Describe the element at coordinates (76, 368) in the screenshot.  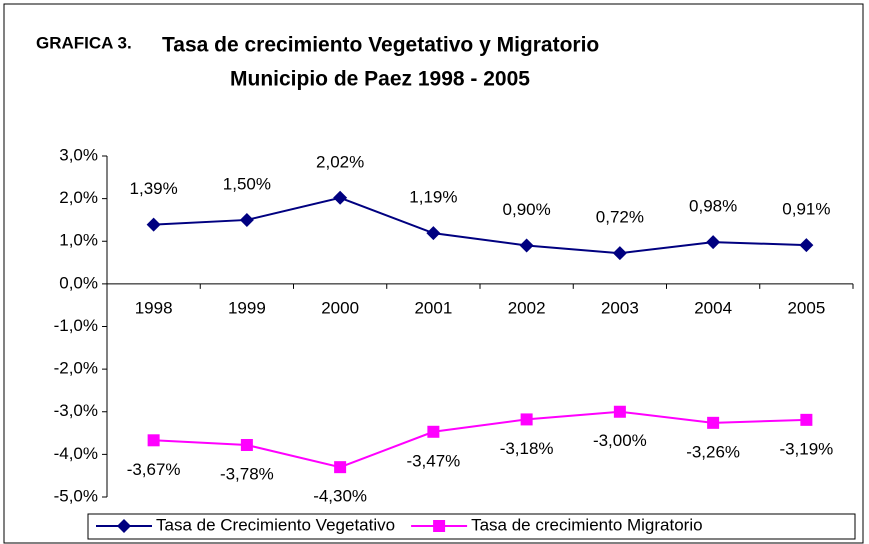
I see `y-tick-label: -2,0%` at that location.